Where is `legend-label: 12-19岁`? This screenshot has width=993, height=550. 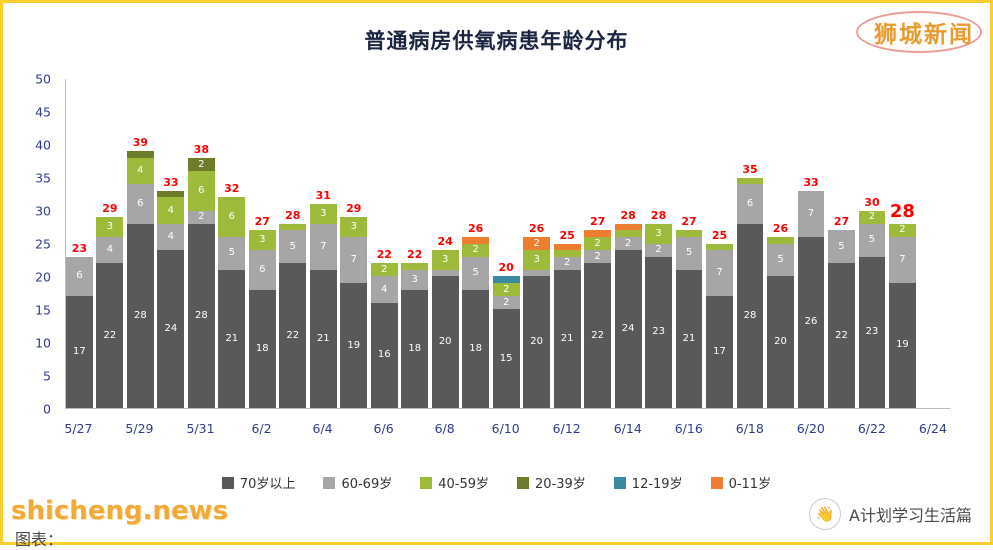
legend-label: 12-19岁 is located at coordinates (657, 484).